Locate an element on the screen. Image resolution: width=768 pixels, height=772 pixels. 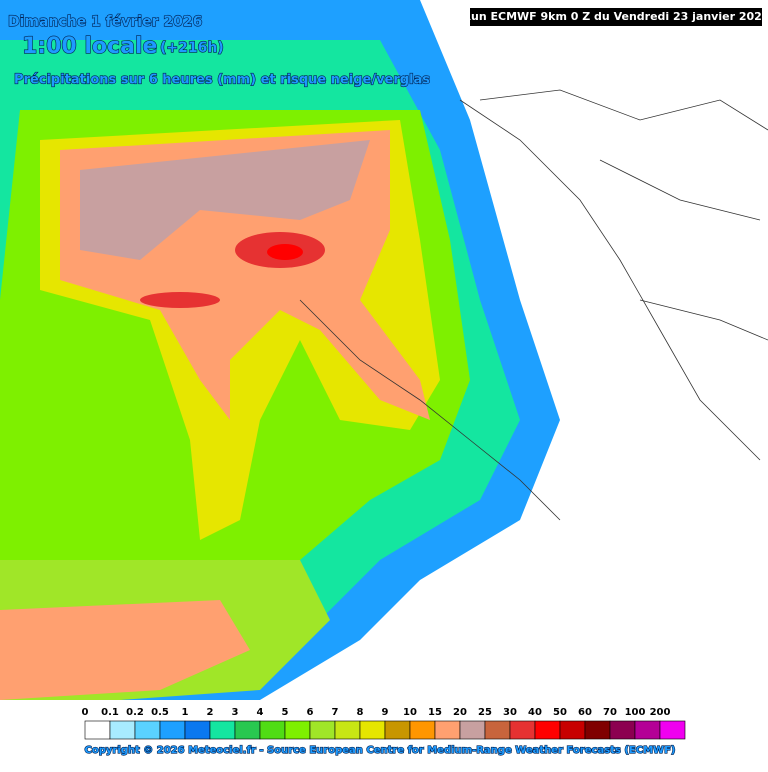
legend-label: 6 is located at coordinates (310, 712).